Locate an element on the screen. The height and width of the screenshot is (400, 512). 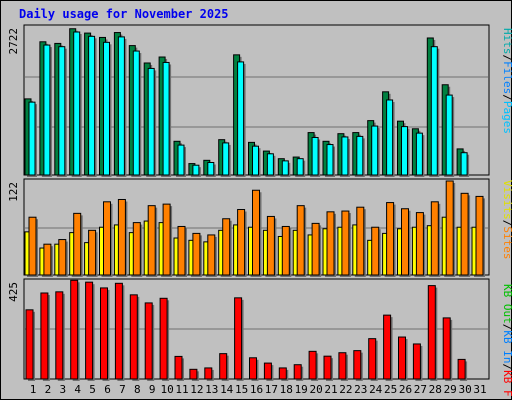
day-label-30: 30 is located at coordinates (464, 389).